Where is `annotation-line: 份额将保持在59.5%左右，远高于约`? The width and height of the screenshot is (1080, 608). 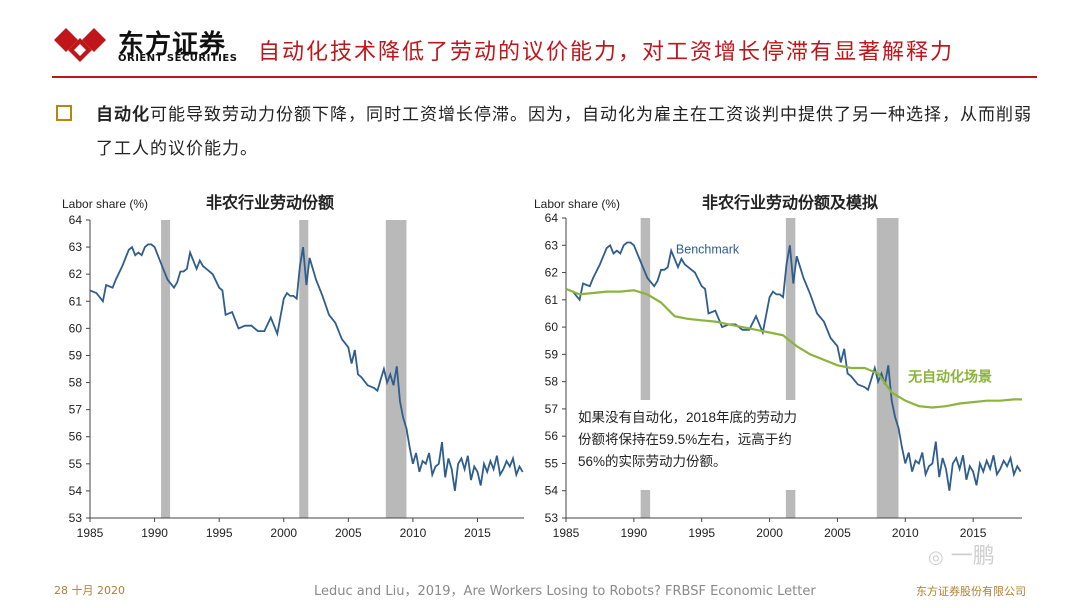
annotation-line: 份额将保持在59.5%左右，远高于约 is located at coordinates (685, 439).